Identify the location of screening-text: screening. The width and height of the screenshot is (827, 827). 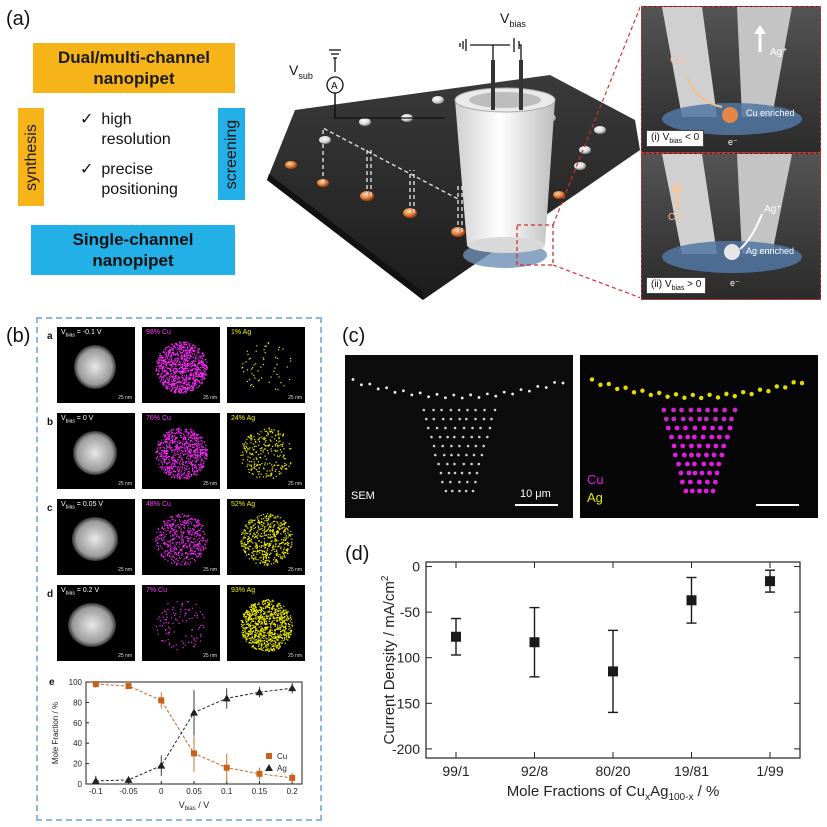
(231, 154).